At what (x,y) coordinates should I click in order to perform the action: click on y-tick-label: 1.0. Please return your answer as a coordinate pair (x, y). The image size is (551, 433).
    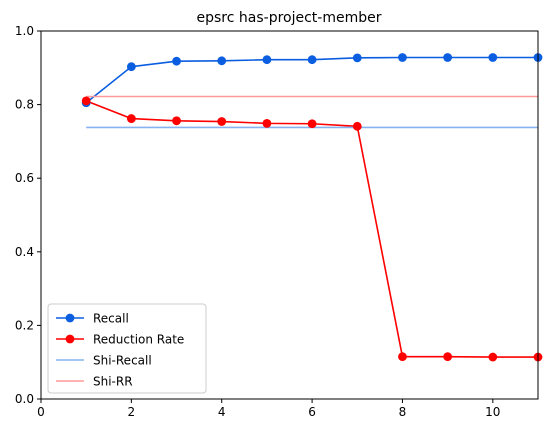
    Looking at the image, I should click on (24, 31).